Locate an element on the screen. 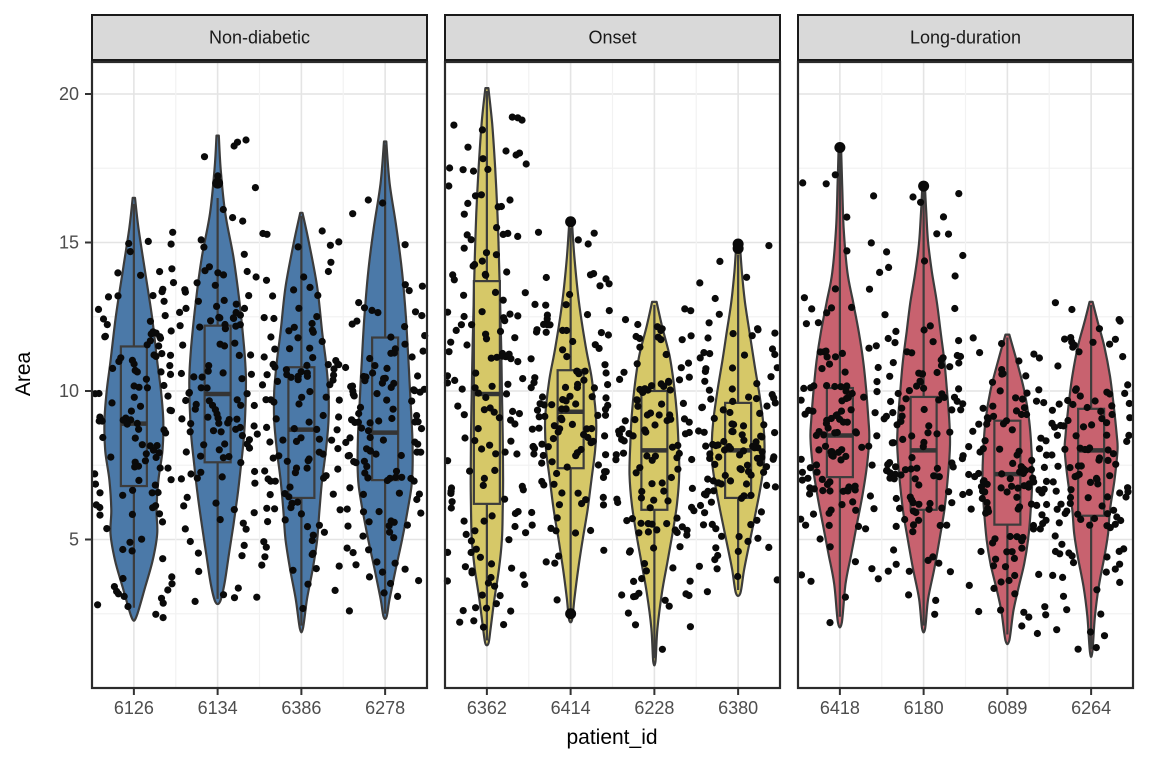  x-axis-title: patient_id is located at coordinates (612, 737).